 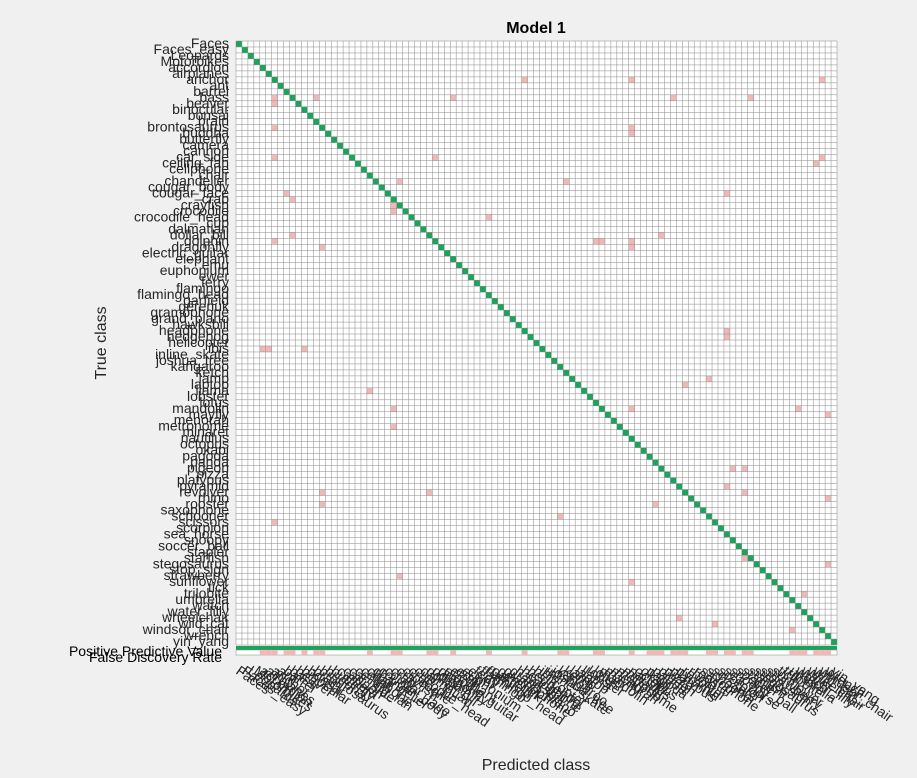 What do you see at coordinates (554, 360) in the screenshot?
I see `diagonal-cell-joshua_tree` at bounding box center [554, 360].